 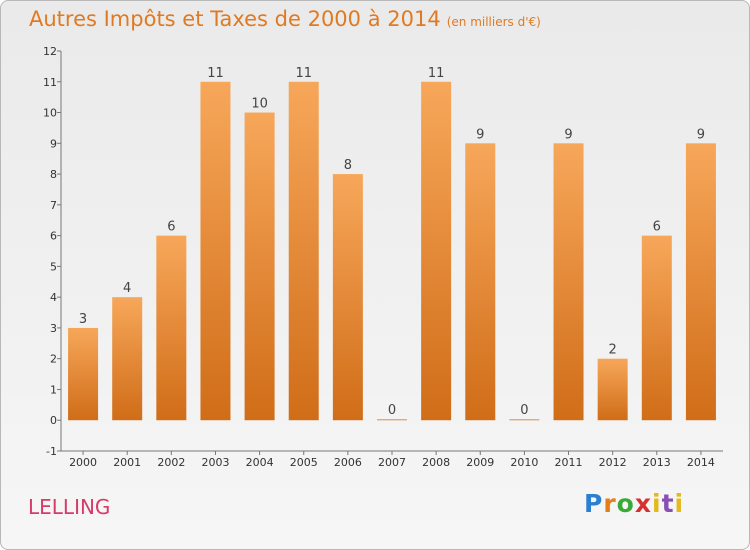 I want to click on y-tick-label: 8, so click(x=53, y=174).